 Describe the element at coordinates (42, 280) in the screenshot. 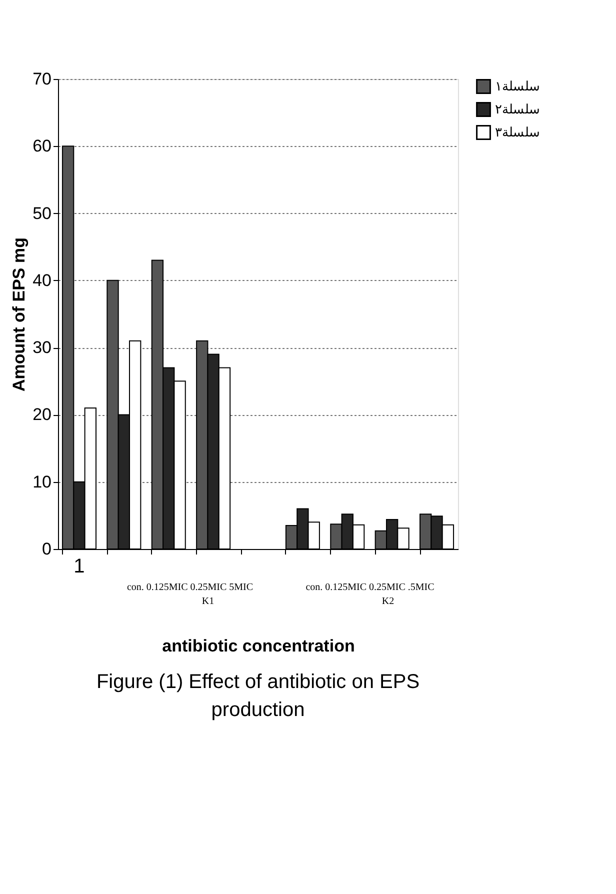

I see `y-tick-label: 40` at that location.